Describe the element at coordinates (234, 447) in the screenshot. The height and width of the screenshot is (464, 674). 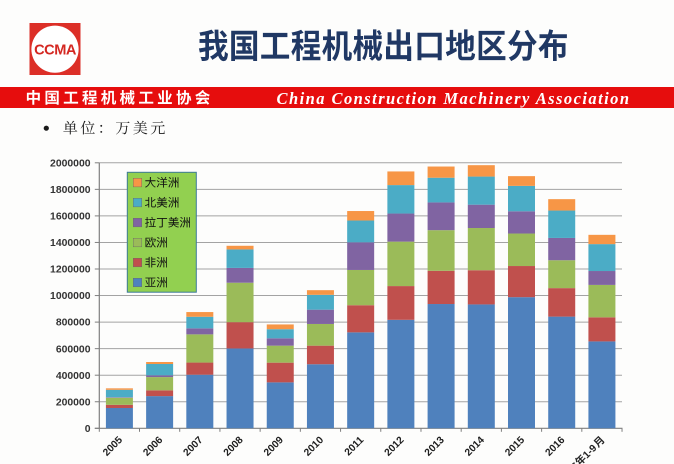
I see `svg-text: 2008` at that location.